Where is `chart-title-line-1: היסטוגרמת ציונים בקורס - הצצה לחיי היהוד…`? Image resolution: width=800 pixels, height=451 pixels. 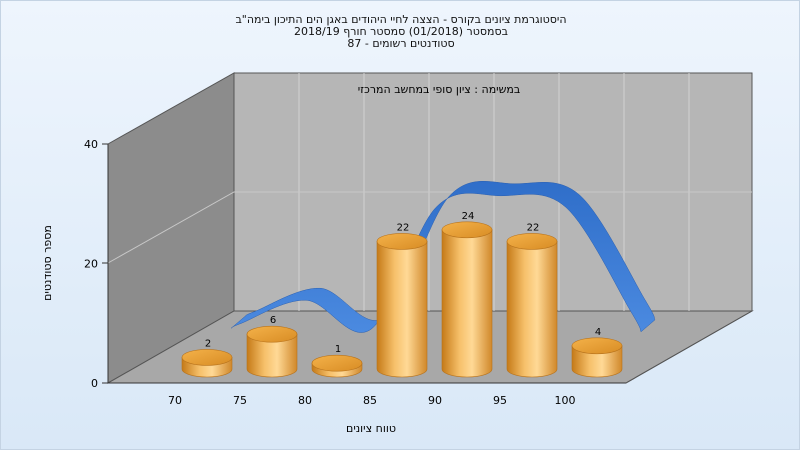 chart-title-line-1: היסטוגרמת ציונים בקורס - הצצה לחיי היהוד… is located at coordinates (401, 19).